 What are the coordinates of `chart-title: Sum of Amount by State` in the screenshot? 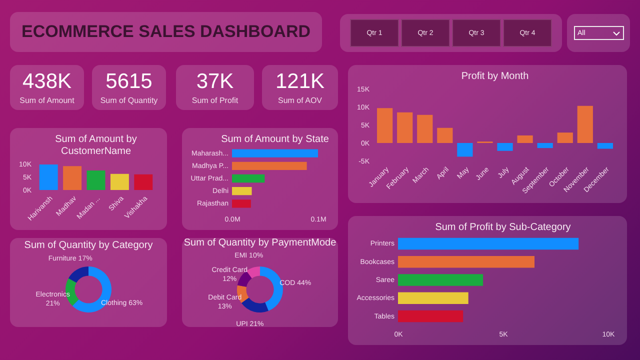 It's located at (275, 139).